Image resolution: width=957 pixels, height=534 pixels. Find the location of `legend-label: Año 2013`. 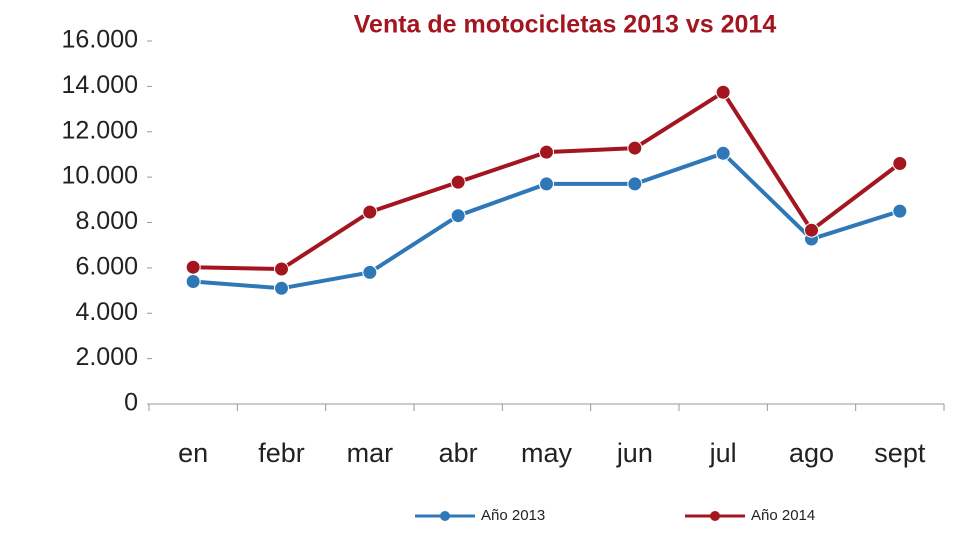

legend-label: Año 2013 is located at coordinates (513, 515).